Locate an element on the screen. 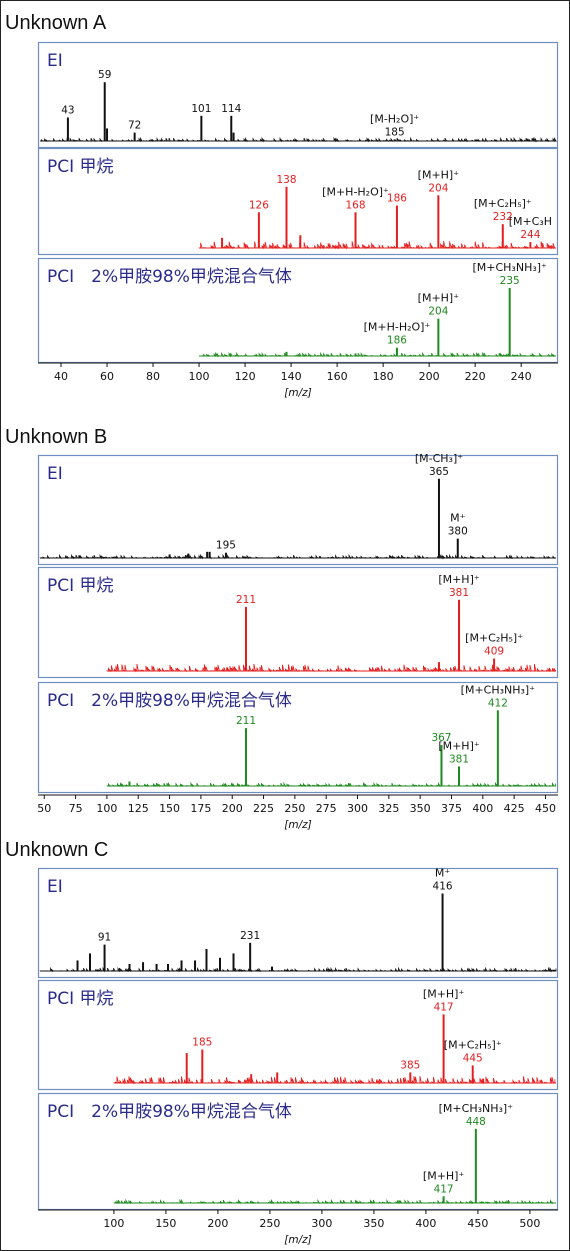 Image resolution: width=570 pixels, height=1251 pixels. peak-label: 72 is located at coordinates (134, 126).